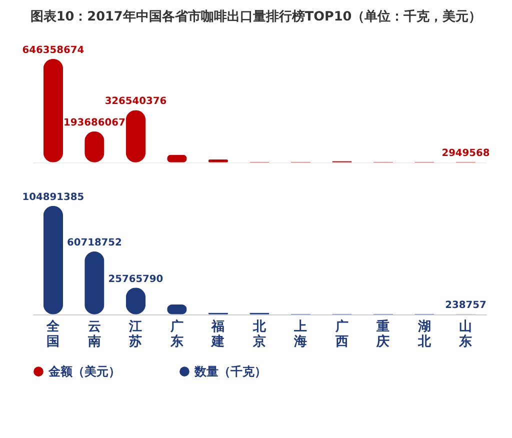  I want to click on data-label: 646358674, so click(53, 50).